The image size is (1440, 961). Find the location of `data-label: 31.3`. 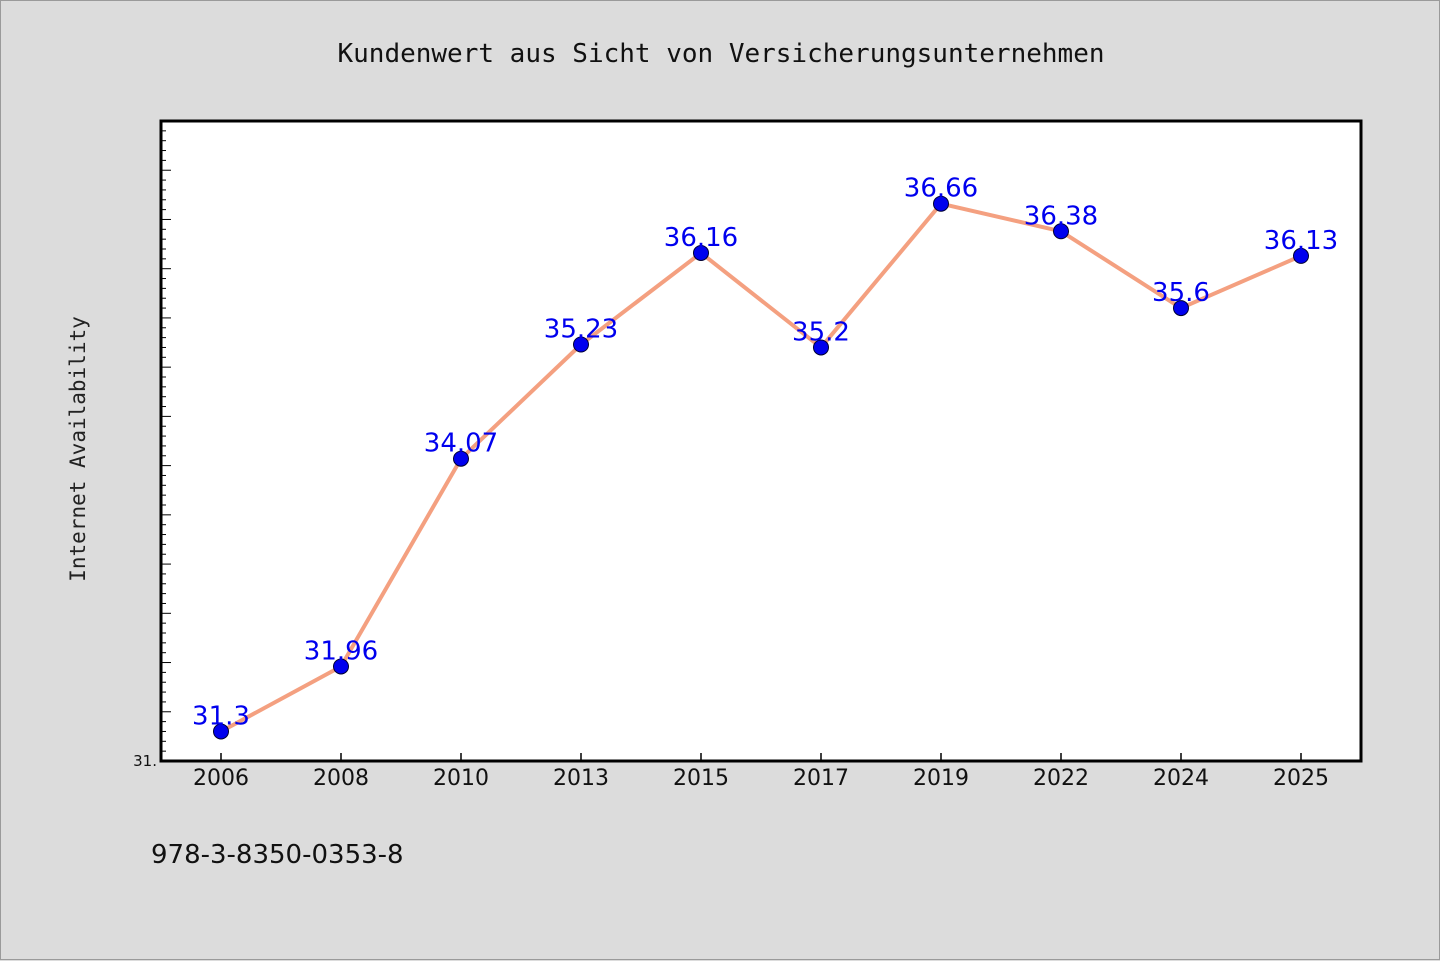

data-label: 31.3 is located at coordinates (221, 716).